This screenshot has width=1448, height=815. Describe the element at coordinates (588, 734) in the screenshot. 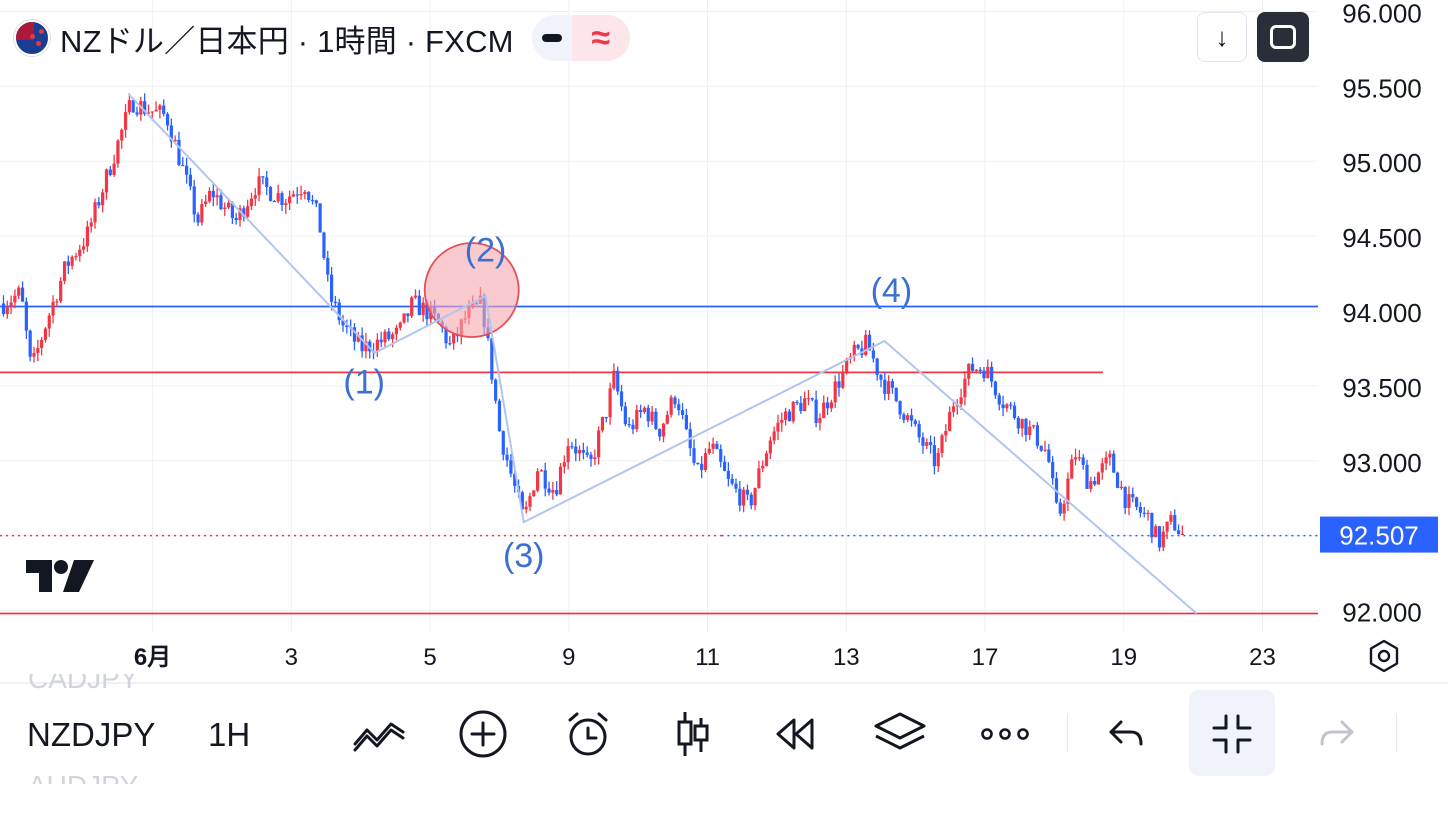

I see `alert-clock-icon` at that location.